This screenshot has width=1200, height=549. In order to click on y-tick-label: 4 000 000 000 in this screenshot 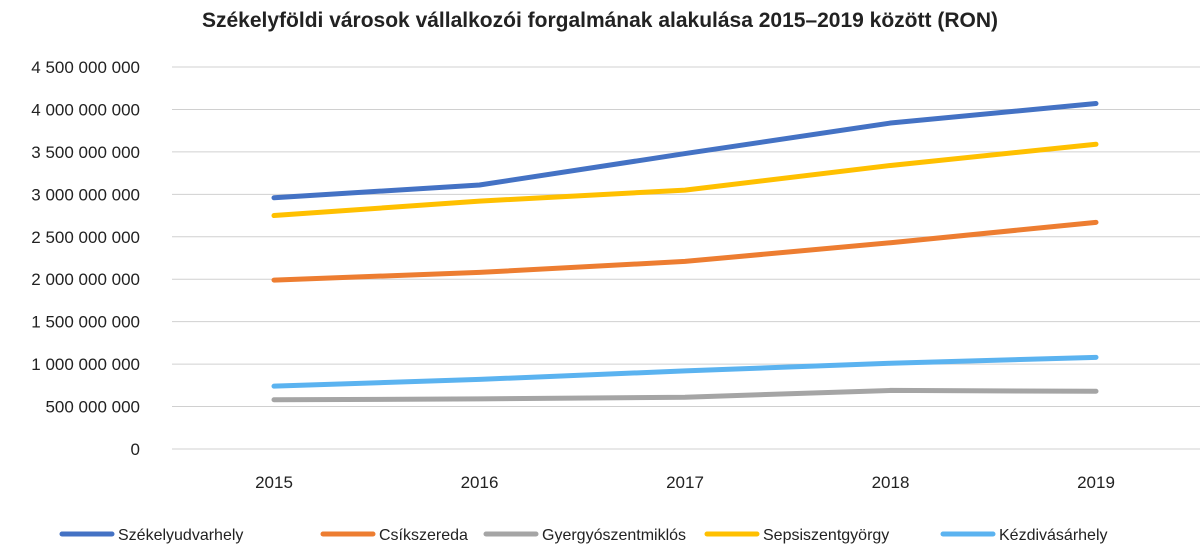, I will do `click(85, 109)`.